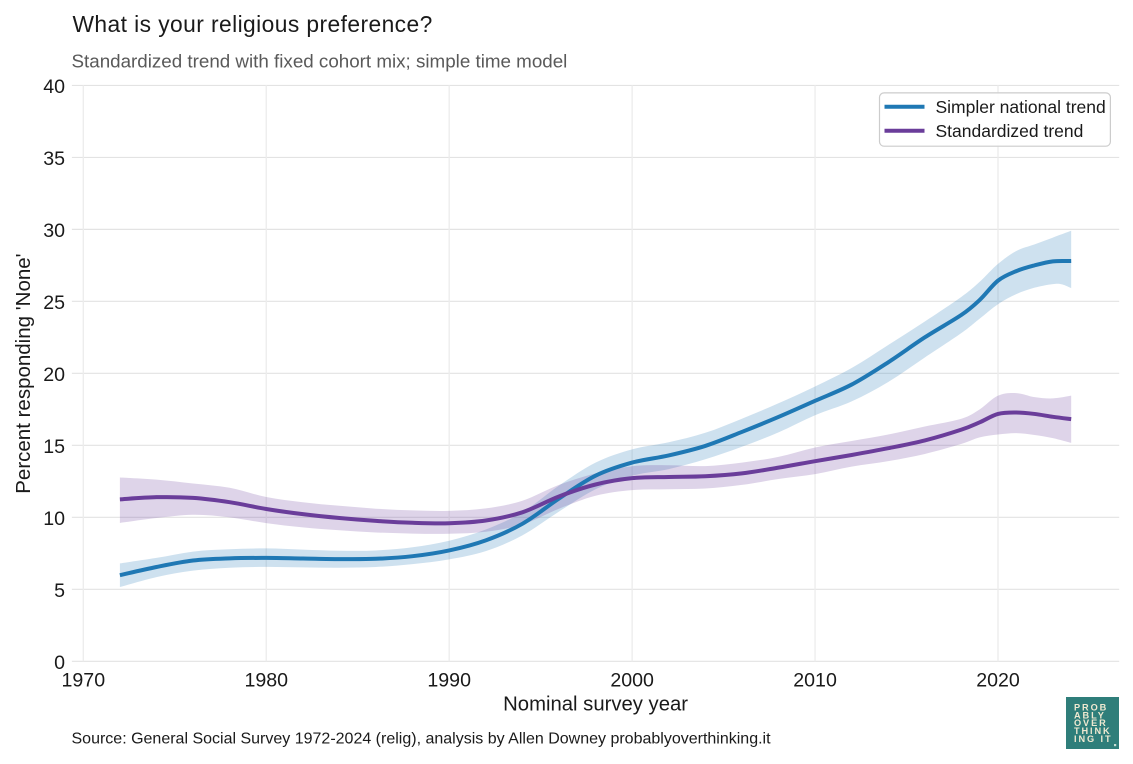 This screenshot has height=764, width=1133. What do you see at coordinates (998, 681) in the screenshot?
I see `svg-text: 2020` at bounding box center [998, 681].